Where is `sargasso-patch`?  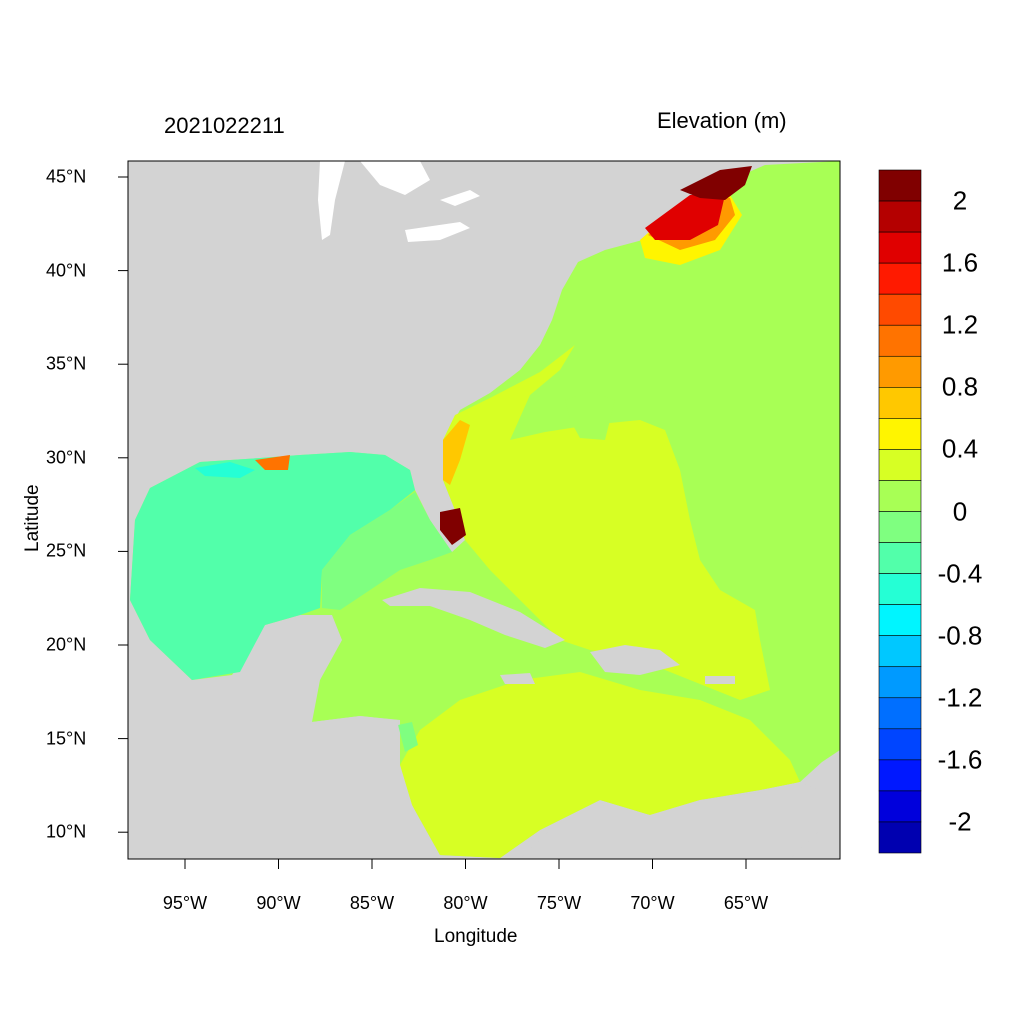
sargasso-patch is located at coordinates (590, 416).